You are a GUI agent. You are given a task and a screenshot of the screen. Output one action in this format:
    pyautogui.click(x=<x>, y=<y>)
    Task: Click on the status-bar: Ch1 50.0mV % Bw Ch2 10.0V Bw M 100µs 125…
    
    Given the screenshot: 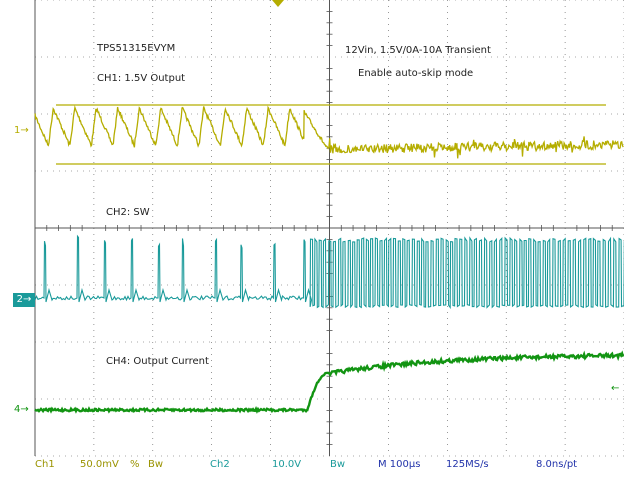 What is the action you would take?
    pyautogui.click(x=312, y=475)
    